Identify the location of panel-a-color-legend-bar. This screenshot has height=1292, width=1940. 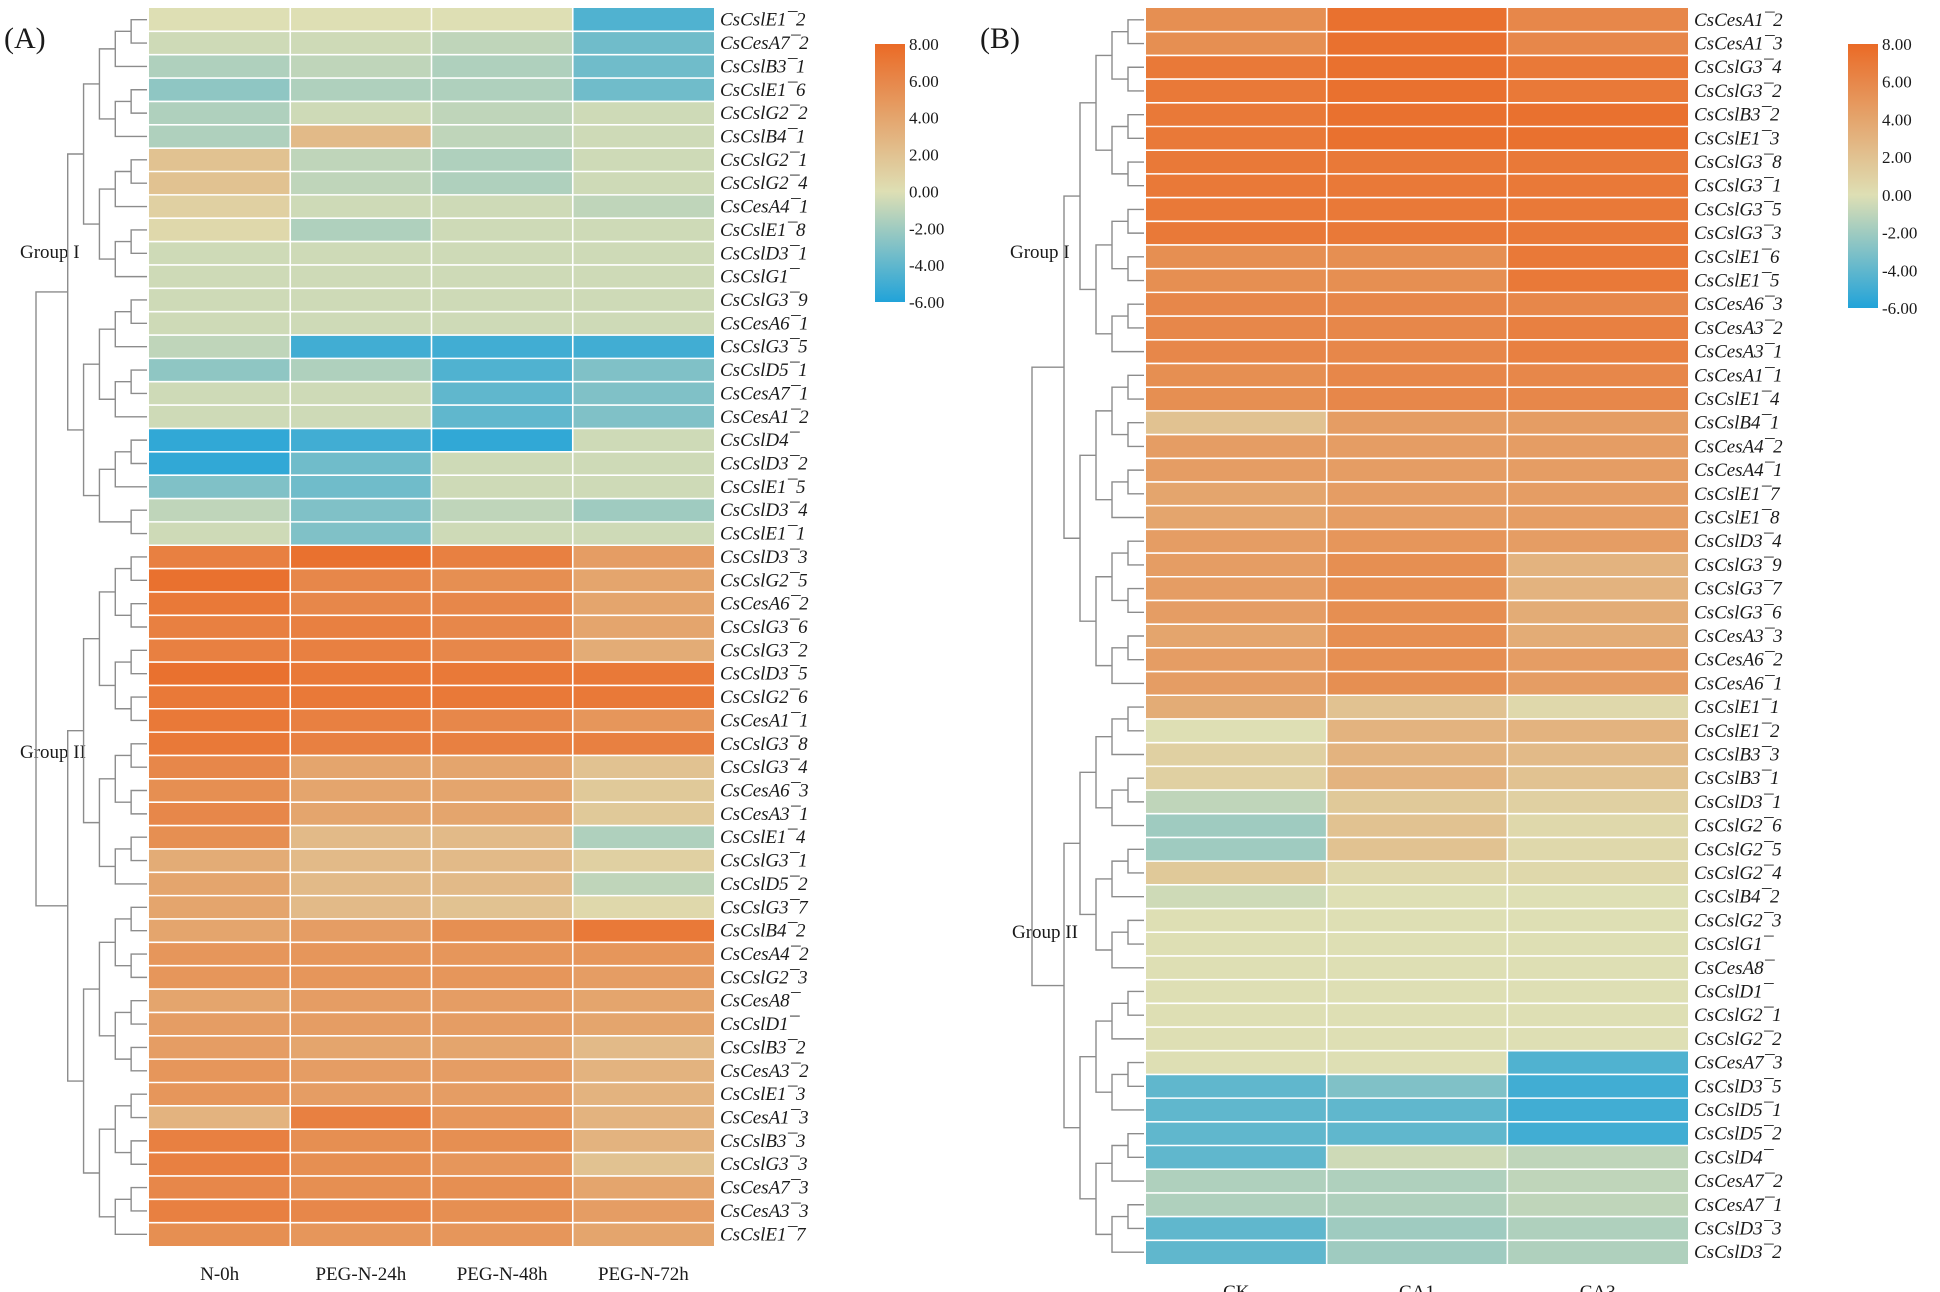
(890, 173).